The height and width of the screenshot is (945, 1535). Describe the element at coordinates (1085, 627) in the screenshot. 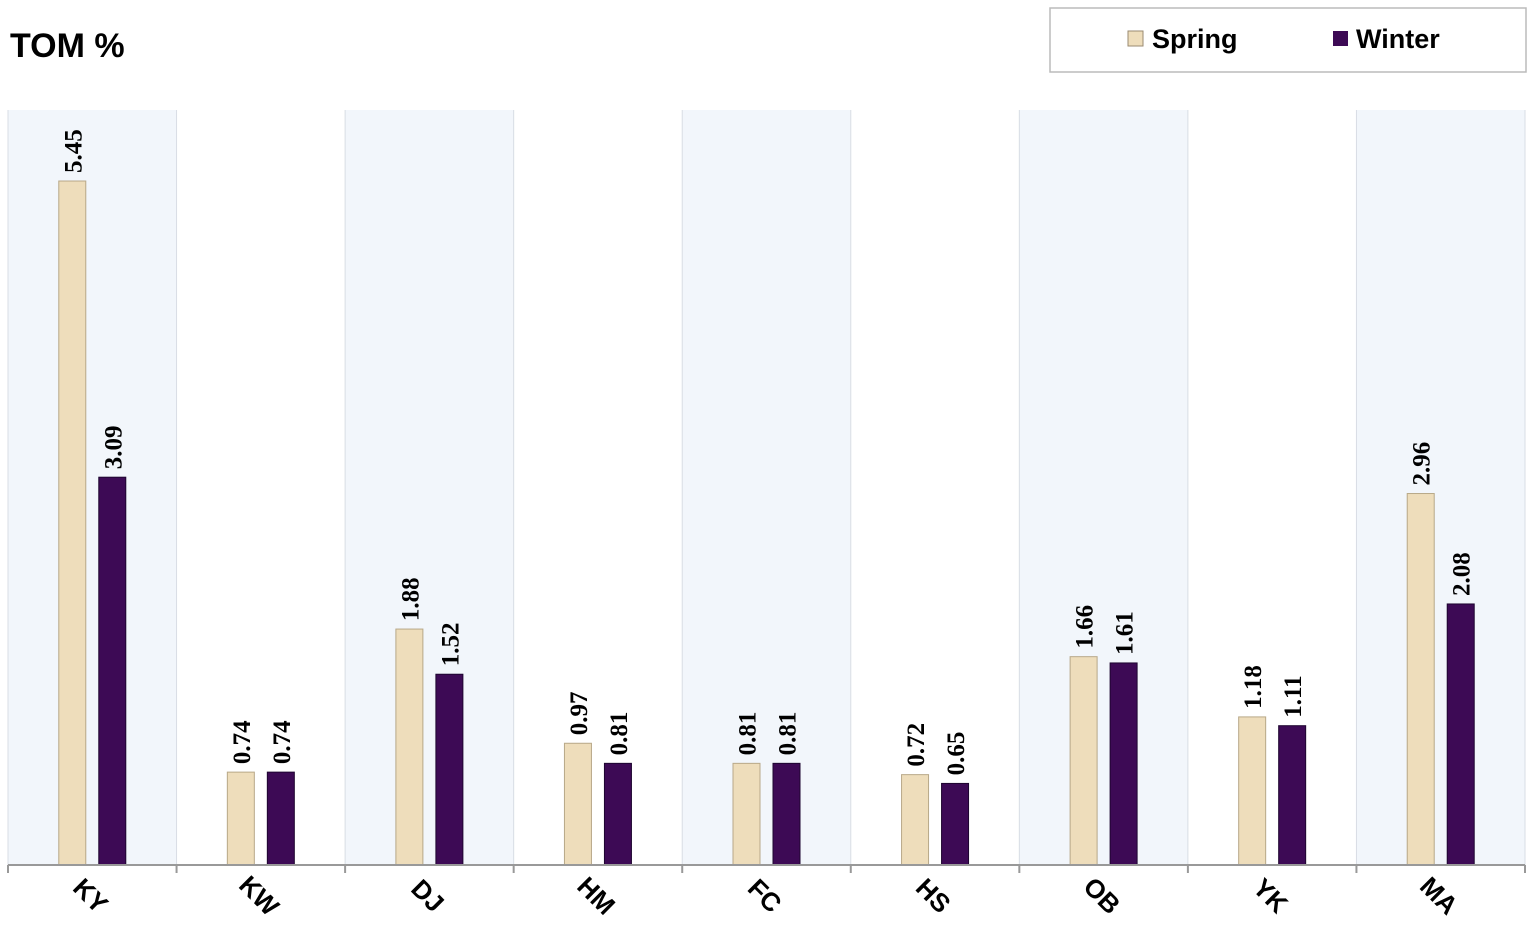

I see `data-label-spring-ob: 1.66` at that location.